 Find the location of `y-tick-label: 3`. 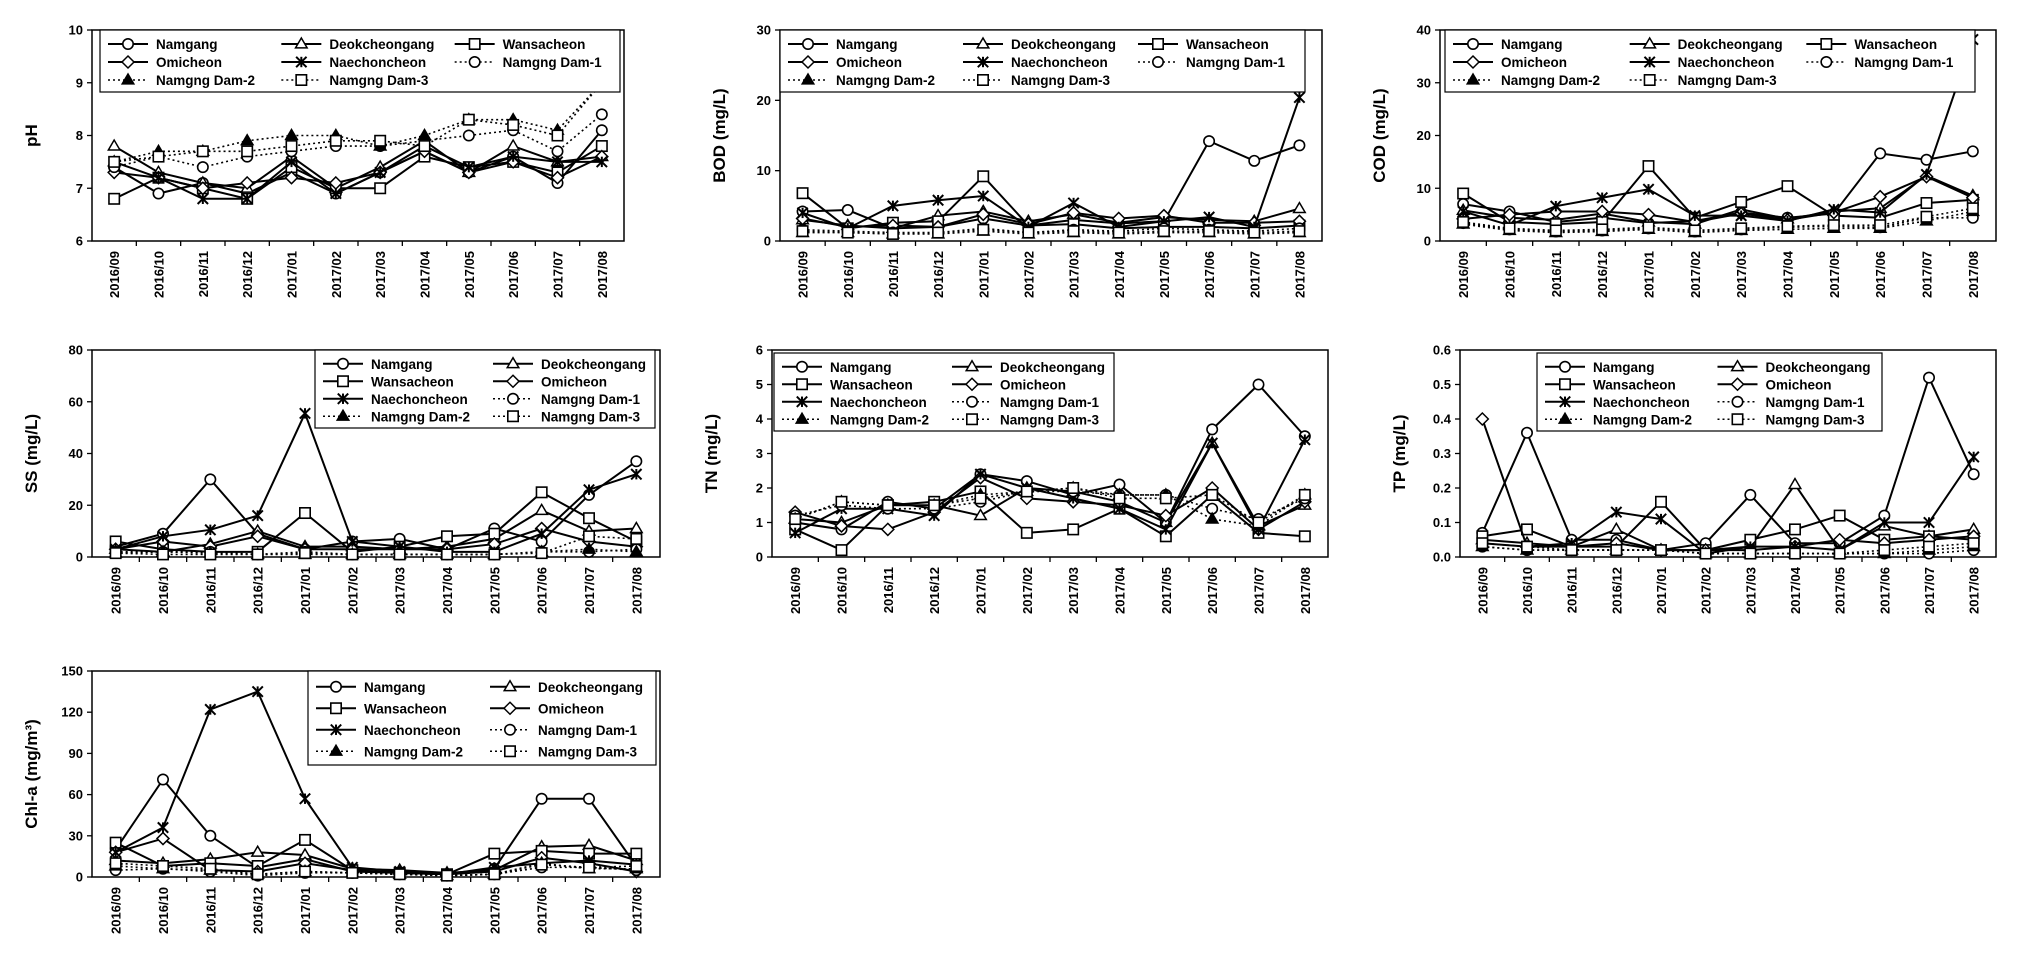

y-tick-label: 3 is located at coordinates (759, 453).